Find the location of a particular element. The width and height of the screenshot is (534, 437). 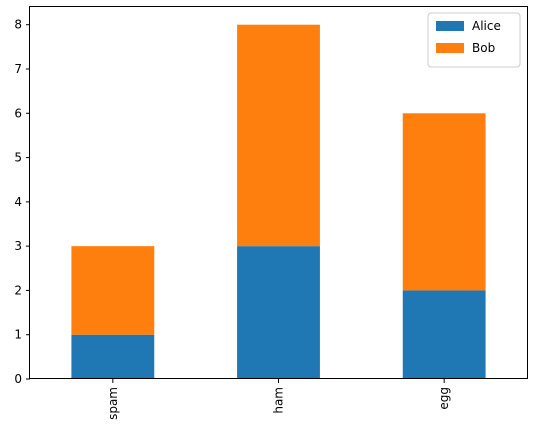

y-tick-label: 0 is located at coordinates (18, 379).